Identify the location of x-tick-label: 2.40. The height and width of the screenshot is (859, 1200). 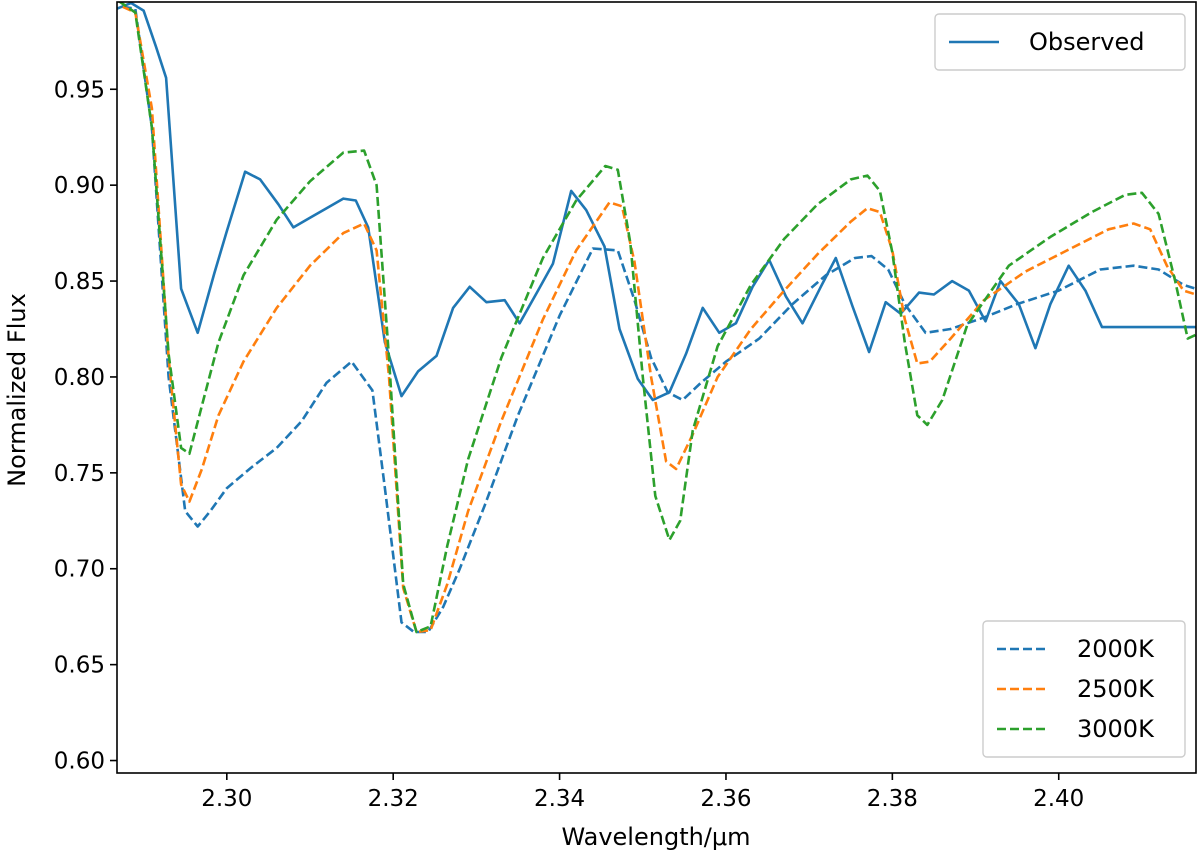
(1058, 799).